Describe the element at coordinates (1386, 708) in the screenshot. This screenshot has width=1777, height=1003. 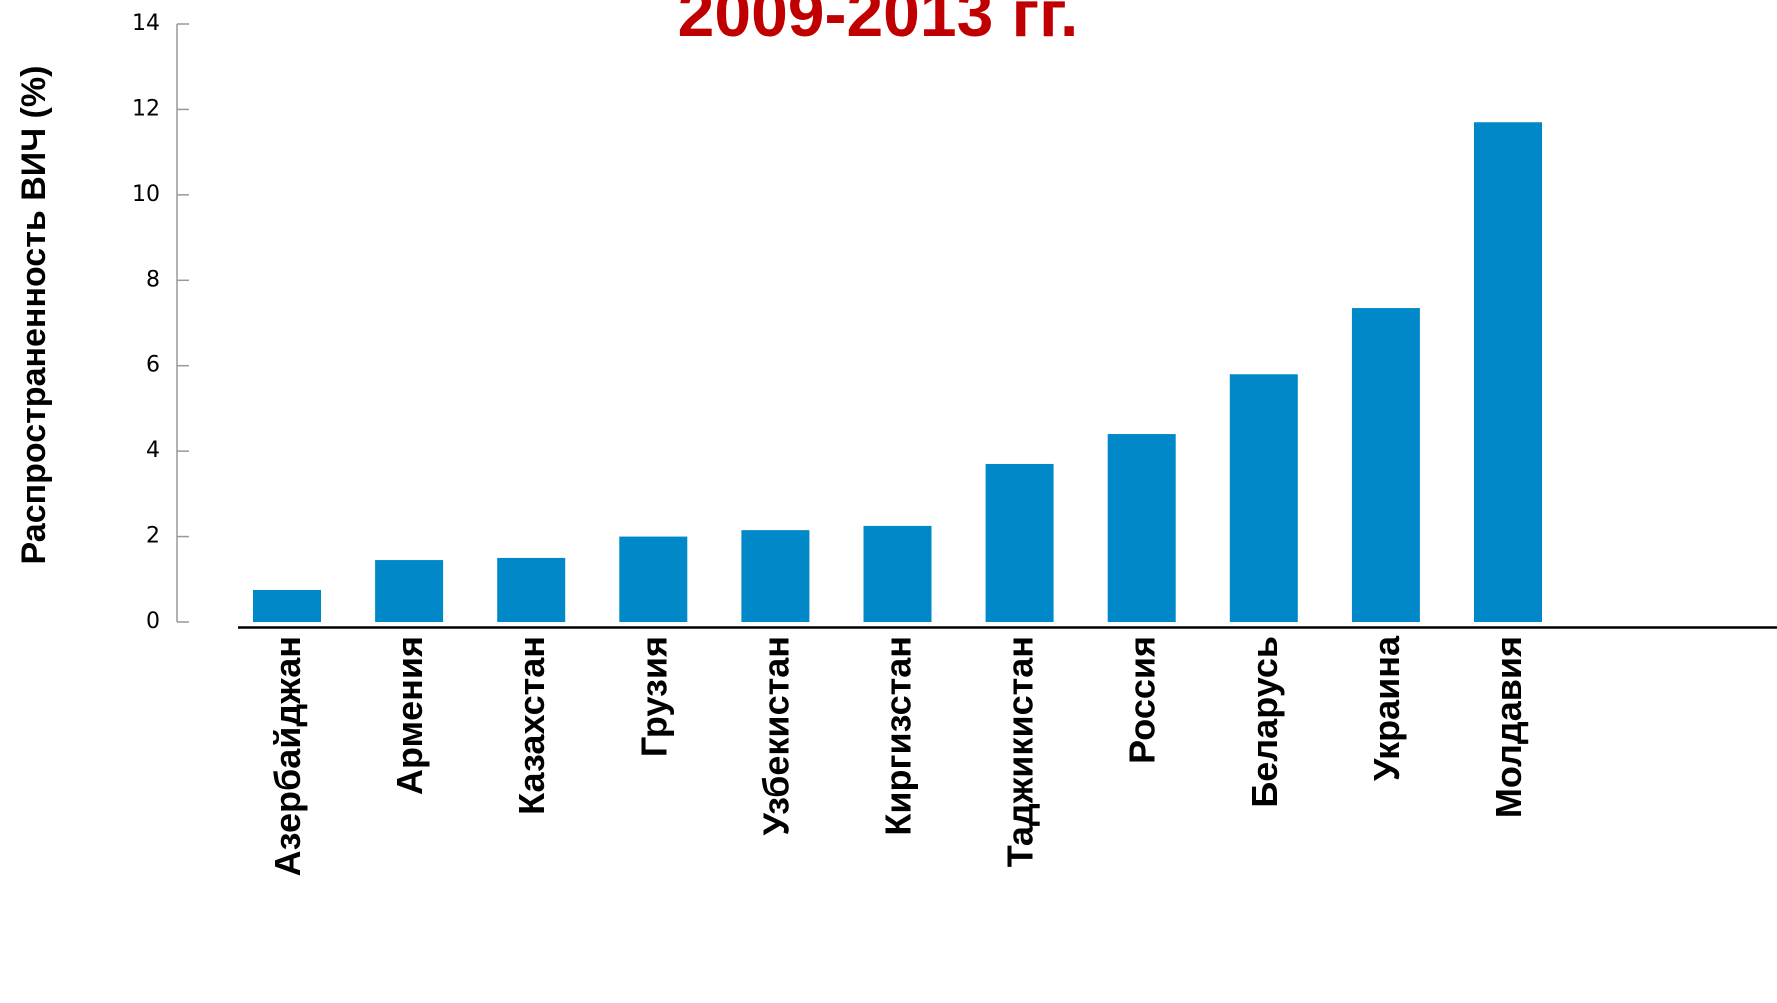
I see `x-tick-label: Украина` at that location.